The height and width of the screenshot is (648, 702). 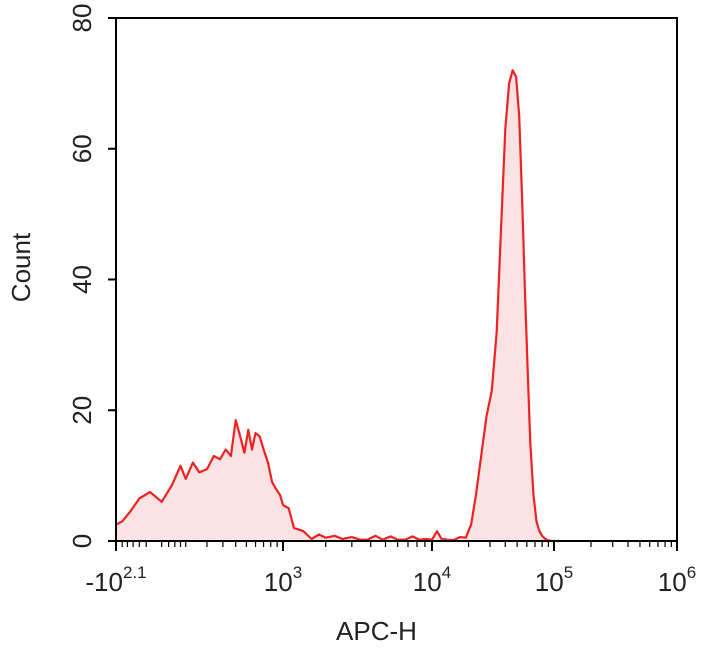 What do you see at coordinates (115, 580) in the screenshot?
I see `x-tick-label: -102.1` at bounding box center [115, 580].